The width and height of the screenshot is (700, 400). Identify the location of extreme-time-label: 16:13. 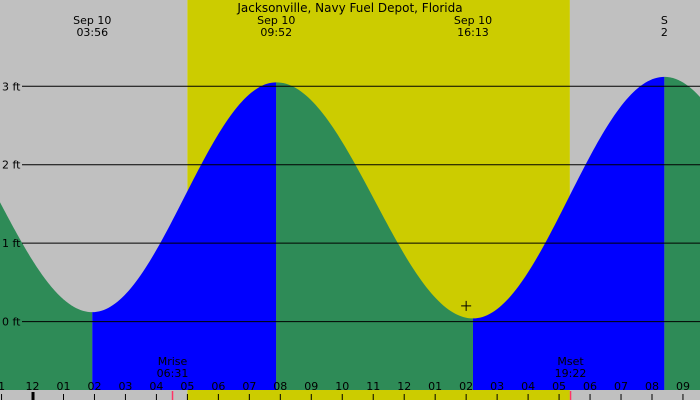
(473, 32).